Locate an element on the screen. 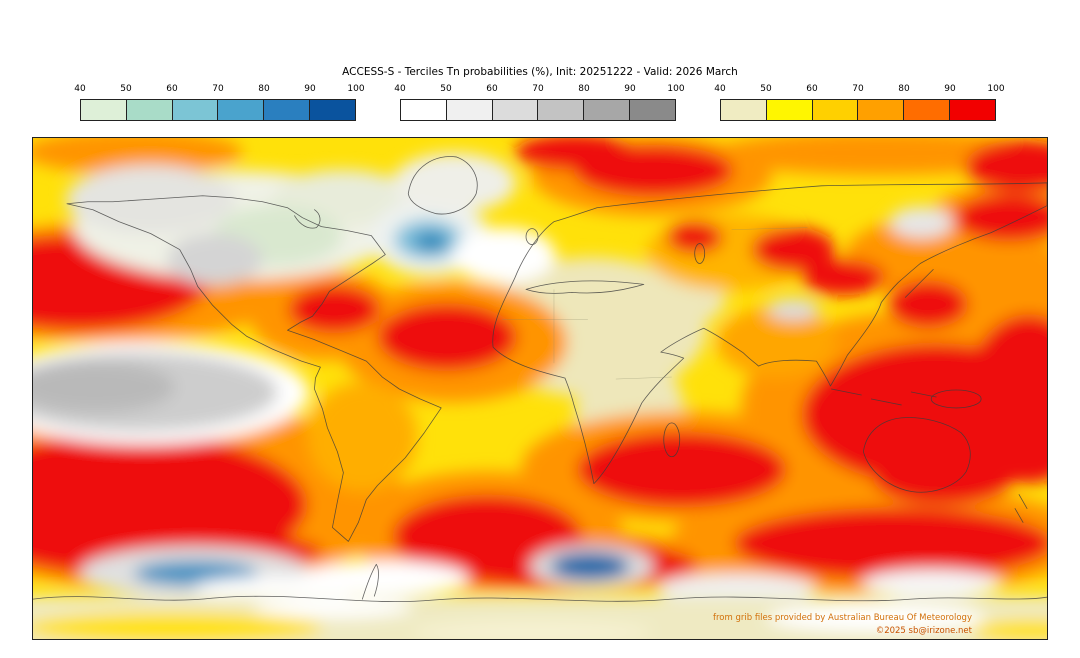 Image resolution: width=1080 pixels, height=658 pixels. colorbar-cool-blue: 40 50 60 70 80 90 100 is located at coordinates (219, 105).